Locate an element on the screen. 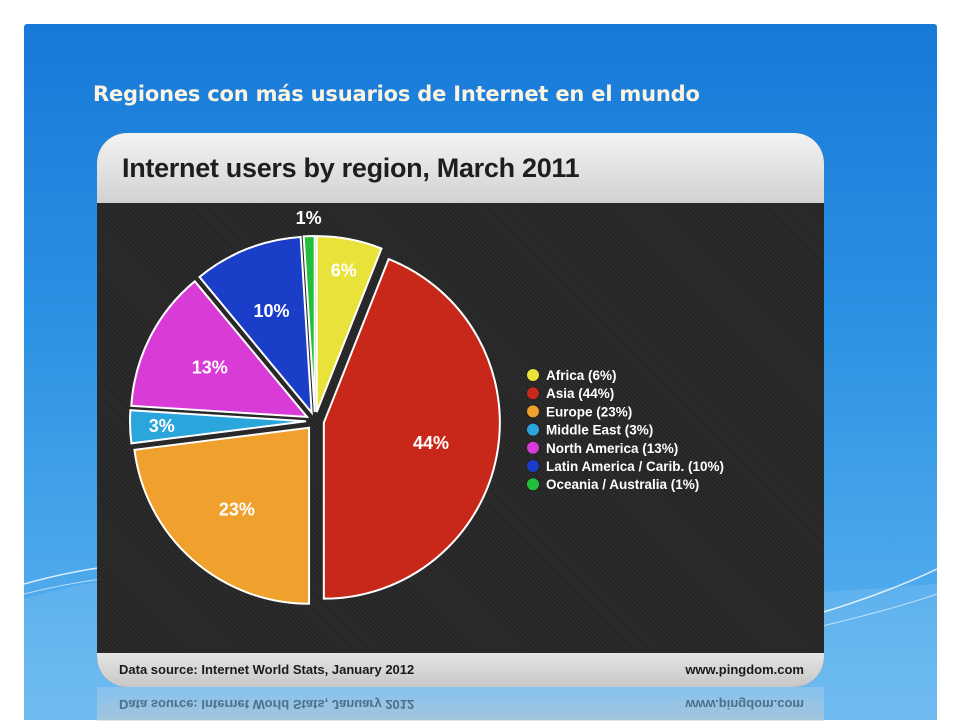 This screenshot has width=960, height=727. slice-label-4: 13% is located at coordinates (210, 367).